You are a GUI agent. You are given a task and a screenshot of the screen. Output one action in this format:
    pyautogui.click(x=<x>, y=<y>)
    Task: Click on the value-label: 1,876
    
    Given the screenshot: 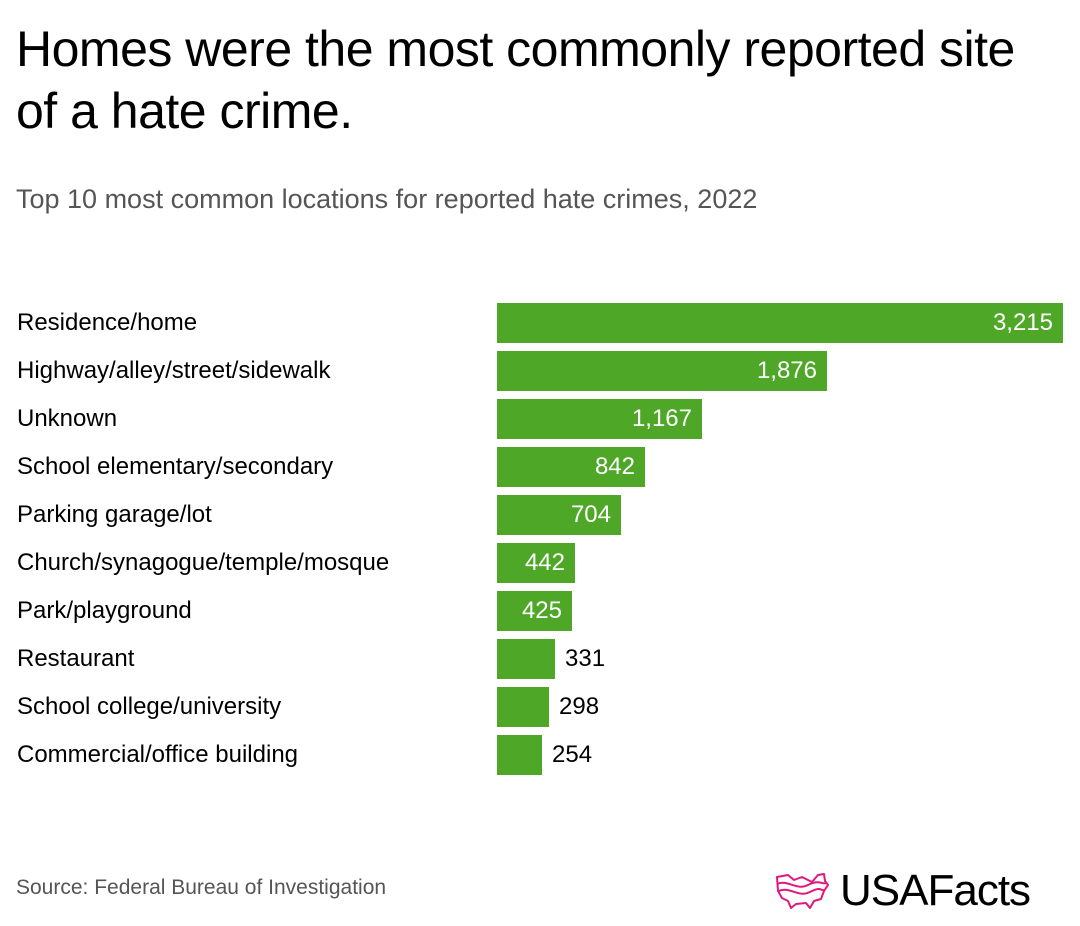 What is the action you would take?
    pyautogui.click(x=786, y=370)
    